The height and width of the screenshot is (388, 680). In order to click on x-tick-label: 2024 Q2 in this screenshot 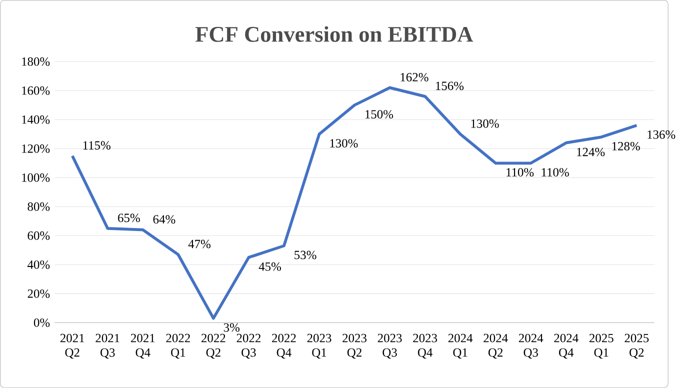, I will do `click(496, 346)`.